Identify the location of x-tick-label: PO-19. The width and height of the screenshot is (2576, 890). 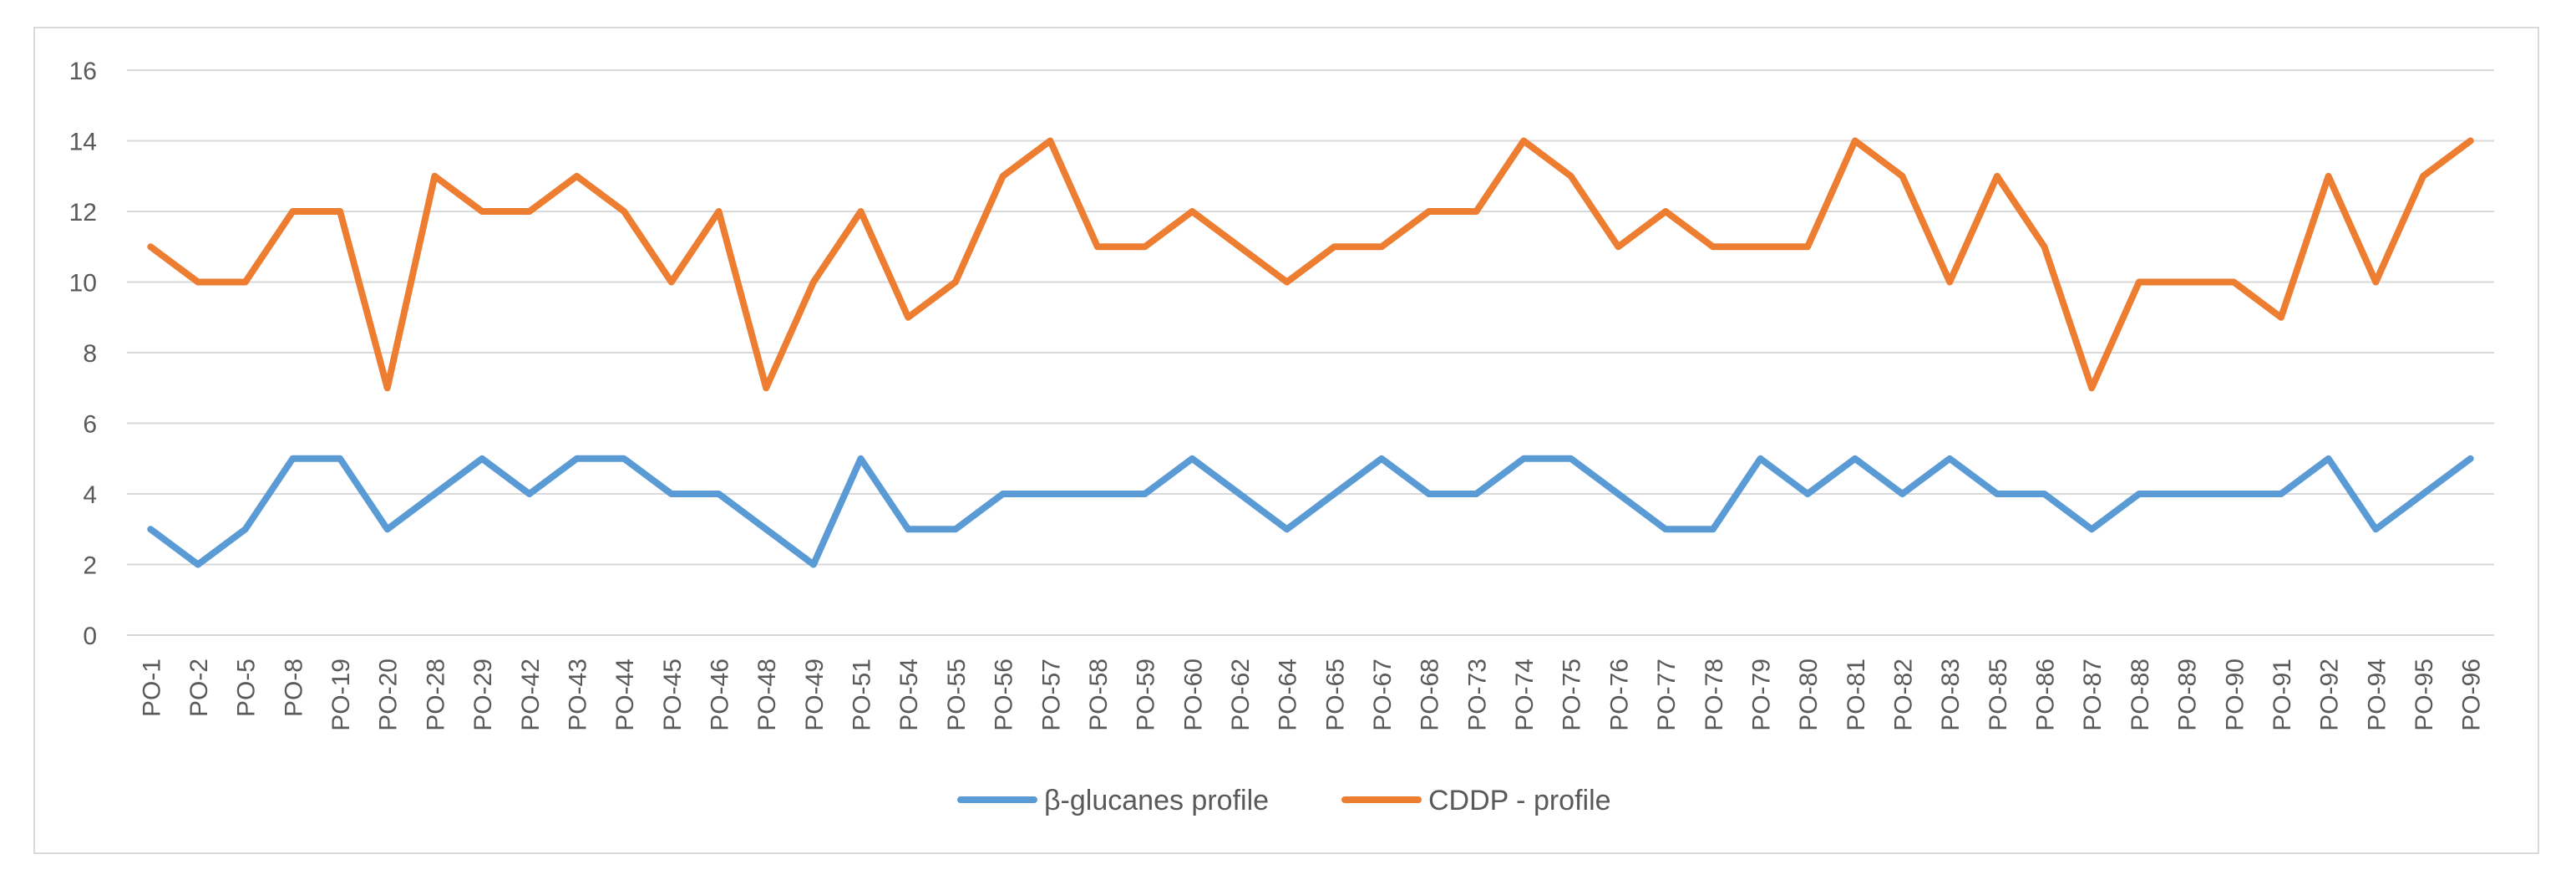
(341, 695).